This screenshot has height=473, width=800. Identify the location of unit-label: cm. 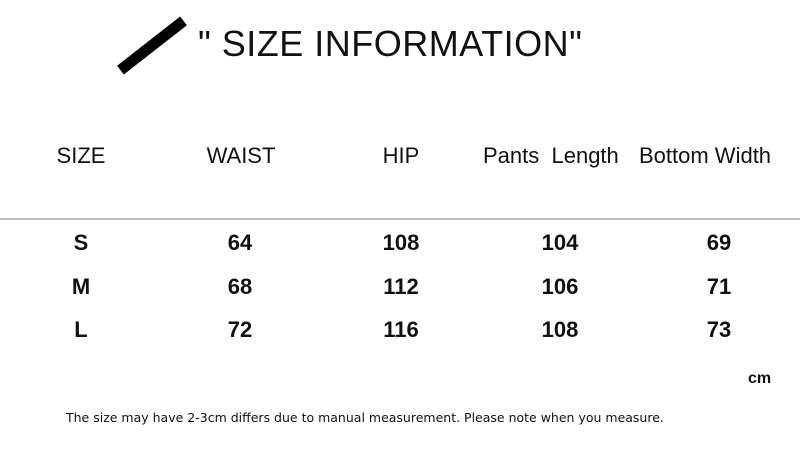
(760, 378).